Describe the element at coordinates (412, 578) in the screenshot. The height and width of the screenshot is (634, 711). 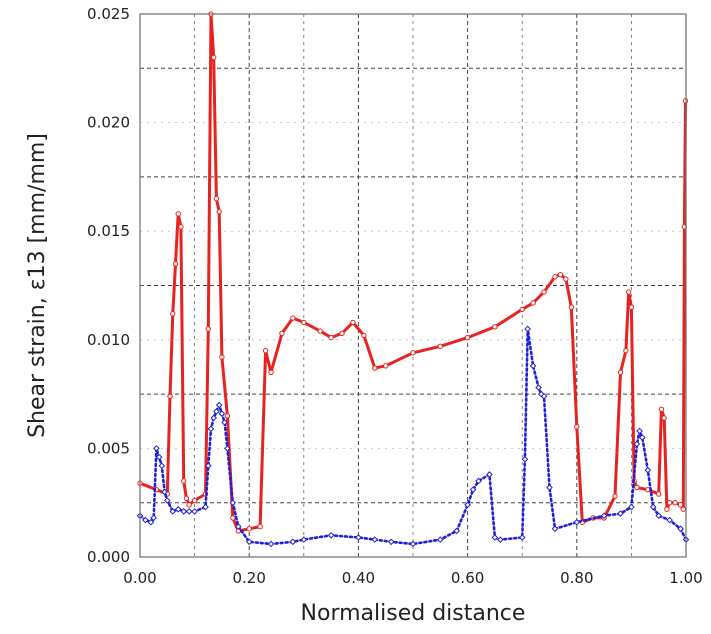
I see `x-tick-labels: 0.00 0.20 0.40 0.60 0.80 1.00` at that location.